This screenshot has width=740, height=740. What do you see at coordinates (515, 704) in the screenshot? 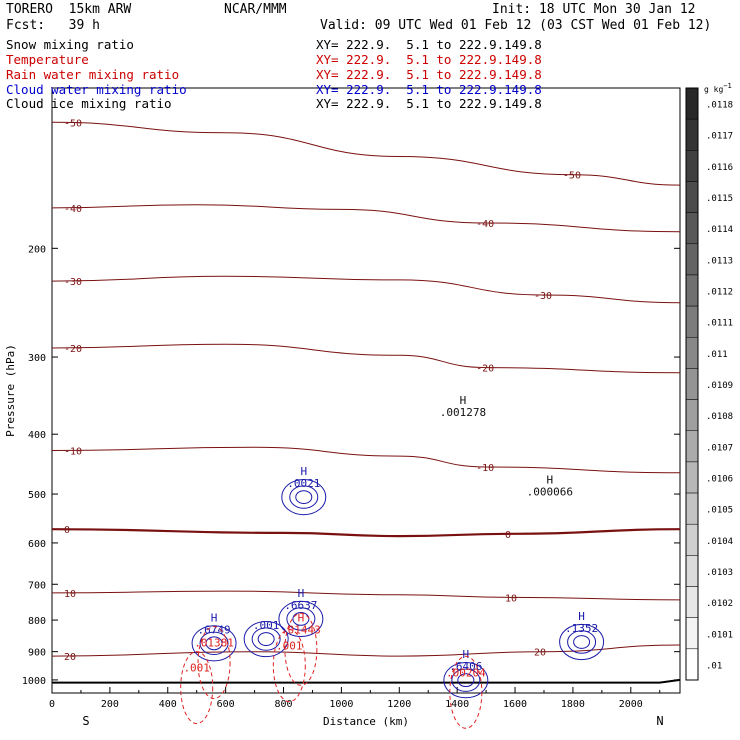
I see `x-tick-label: 1600` at bounding box center [515, 704].